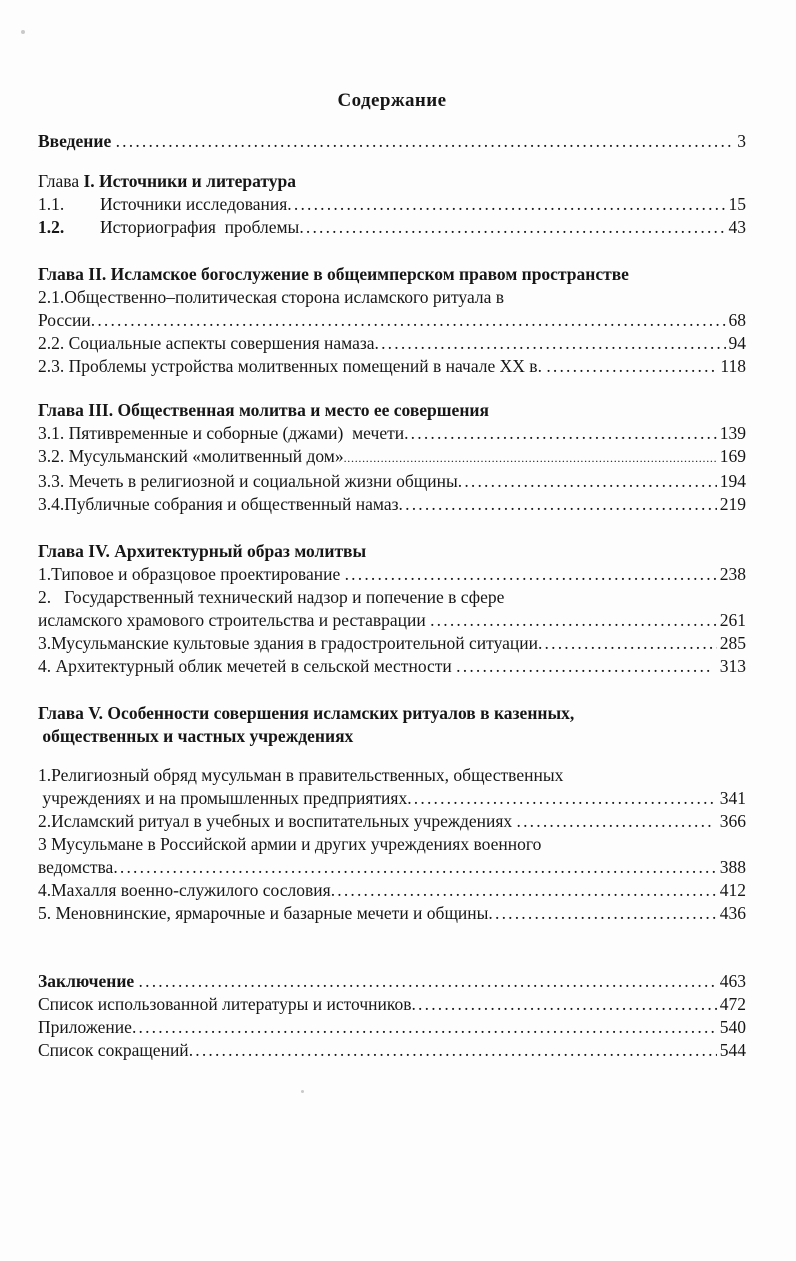 The height and width of the screenshot is (1261, 796). I want to click on toc-line: 1.2. Историография проблемы 43, so click(392, 227).